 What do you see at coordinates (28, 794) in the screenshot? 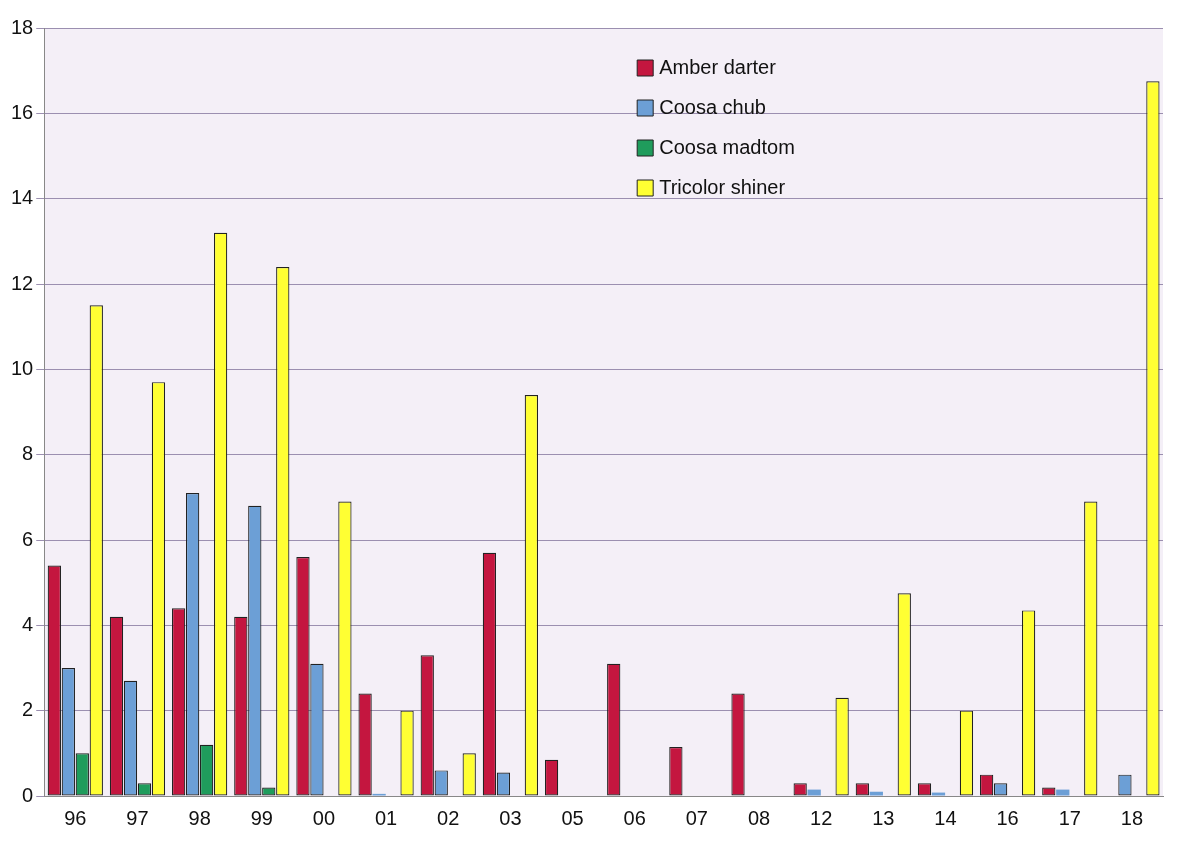
I see `y-tick-label: 0` at bounding box center [28, 794].